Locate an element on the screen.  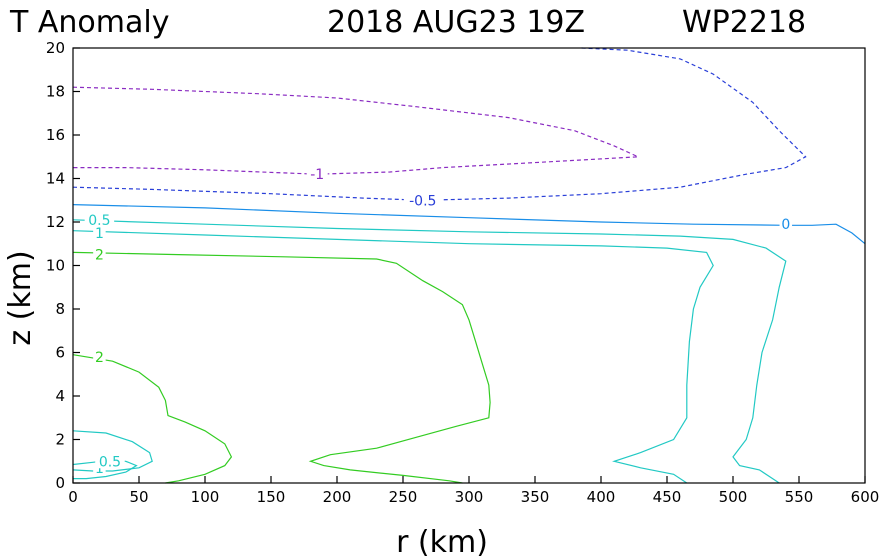
x-tick-label: 350 is located at coordinates (535, 497).